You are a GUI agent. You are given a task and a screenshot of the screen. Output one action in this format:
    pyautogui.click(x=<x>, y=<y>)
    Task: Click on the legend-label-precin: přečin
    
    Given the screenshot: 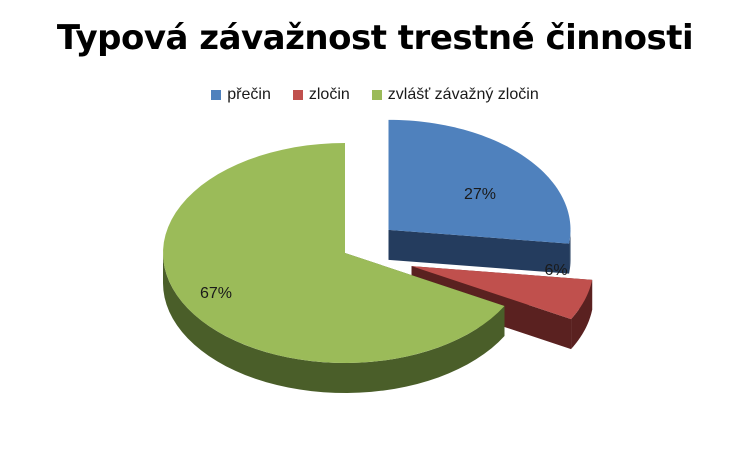 What is the action you would take?
    pyautogui.click(x=249, y=94)
    